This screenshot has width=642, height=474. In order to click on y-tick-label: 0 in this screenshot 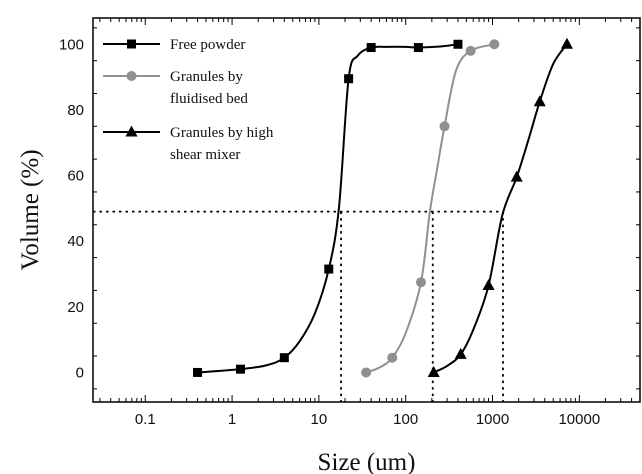, I will do `click(80, 372)`.